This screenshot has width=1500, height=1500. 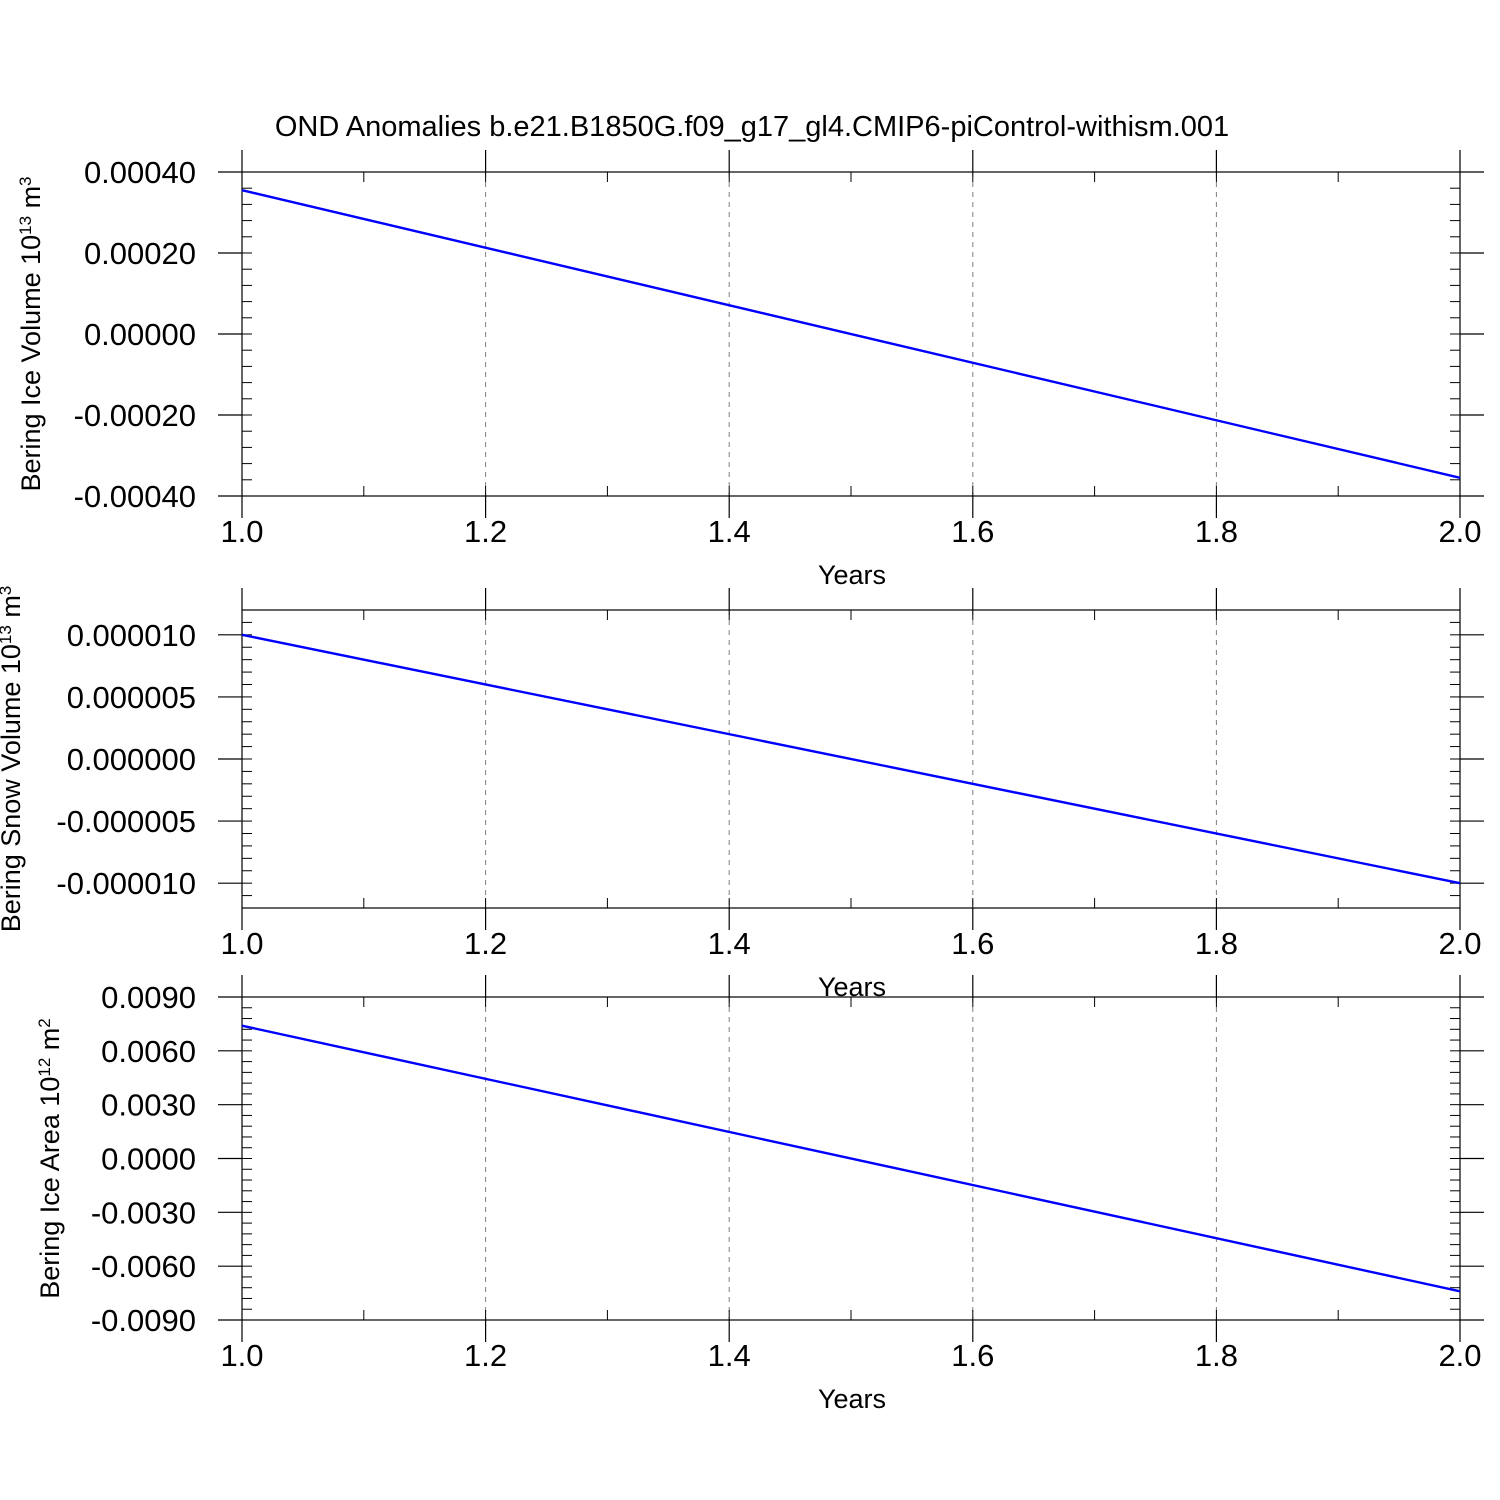 I want to click on y-axis-title-text: Bering Snow Volume 10, so click(x=13, y=788).